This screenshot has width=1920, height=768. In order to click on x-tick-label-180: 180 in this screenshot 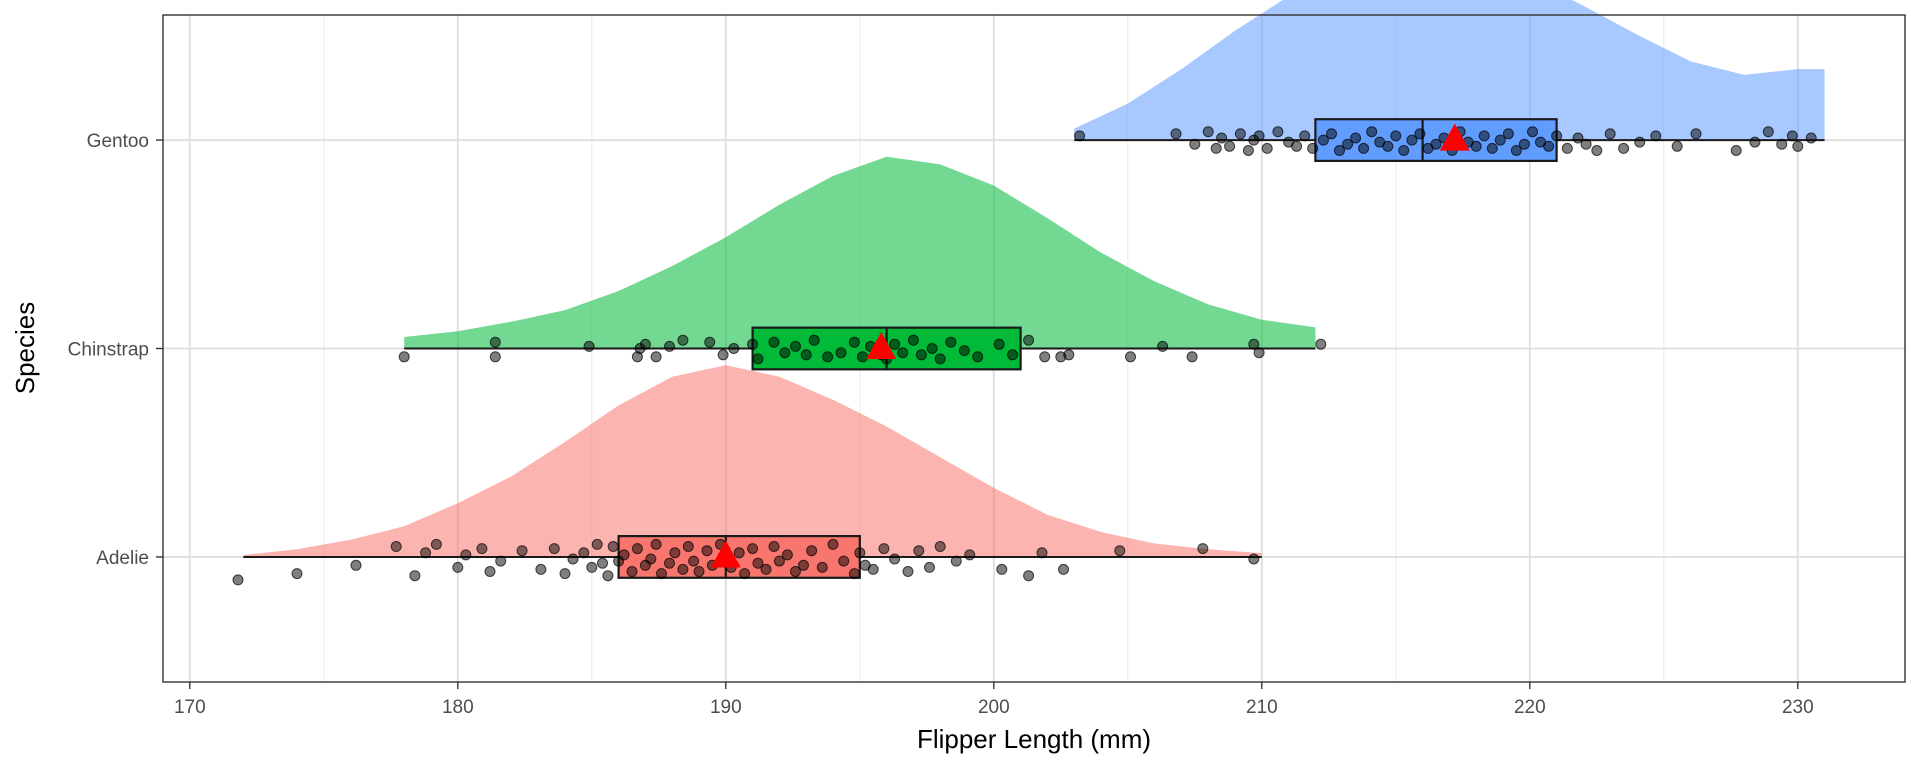, I will do `click(458, 707)`.